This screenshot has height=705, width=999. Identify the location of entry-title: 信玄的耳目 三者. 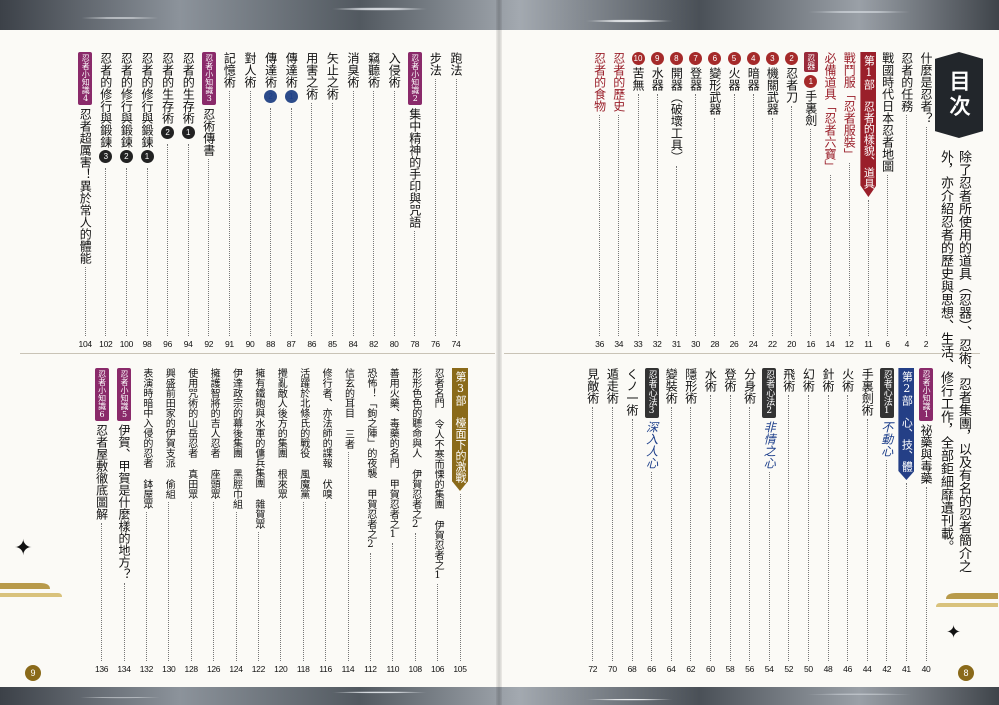
(348, 408).